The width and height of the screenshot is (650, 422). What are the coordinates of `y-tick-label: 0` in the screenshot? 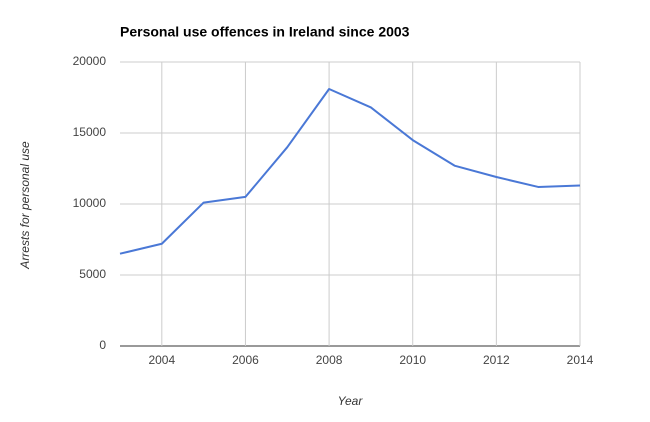 It's located at (102, 345).